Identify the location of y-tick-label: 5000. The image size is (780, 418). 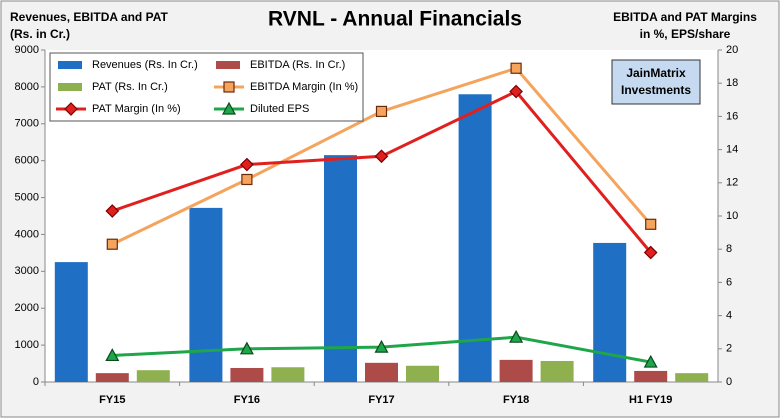
(27, 197).